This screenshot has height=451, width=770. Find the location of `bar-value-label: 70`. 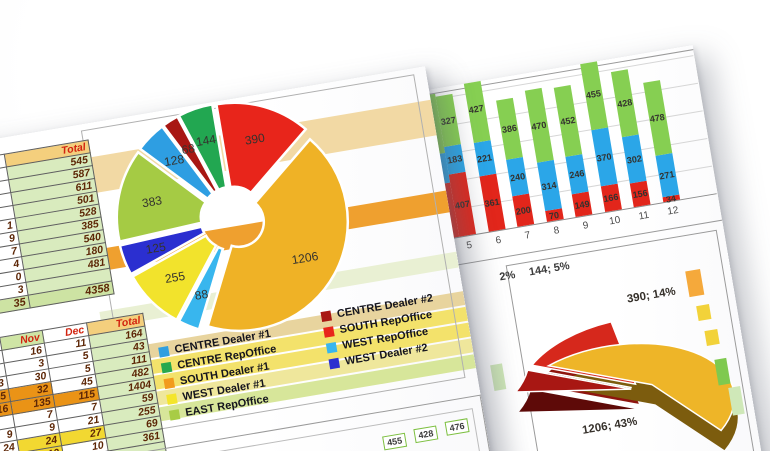

bar-value-label: 70 is located at coordinates (554, 215).